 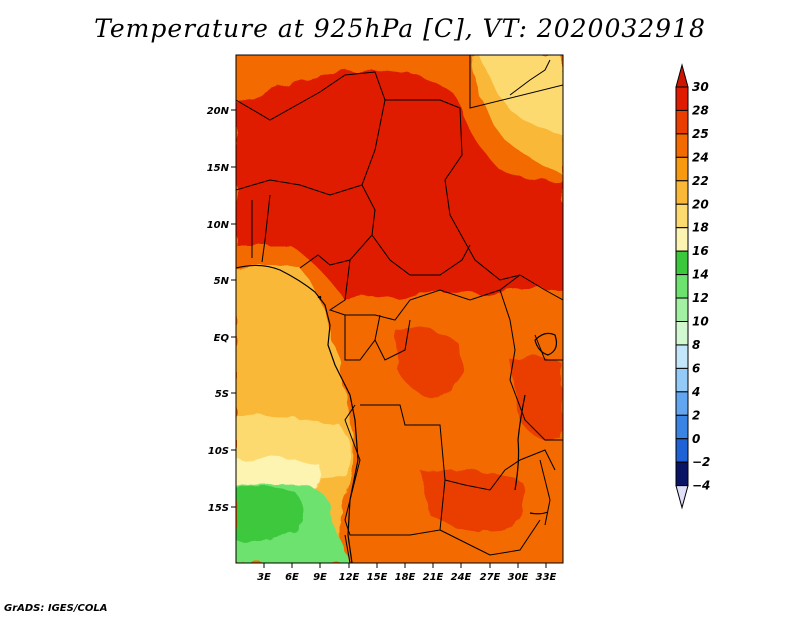 I want to click on lat-label: 10N, so click(x=218, y=225).